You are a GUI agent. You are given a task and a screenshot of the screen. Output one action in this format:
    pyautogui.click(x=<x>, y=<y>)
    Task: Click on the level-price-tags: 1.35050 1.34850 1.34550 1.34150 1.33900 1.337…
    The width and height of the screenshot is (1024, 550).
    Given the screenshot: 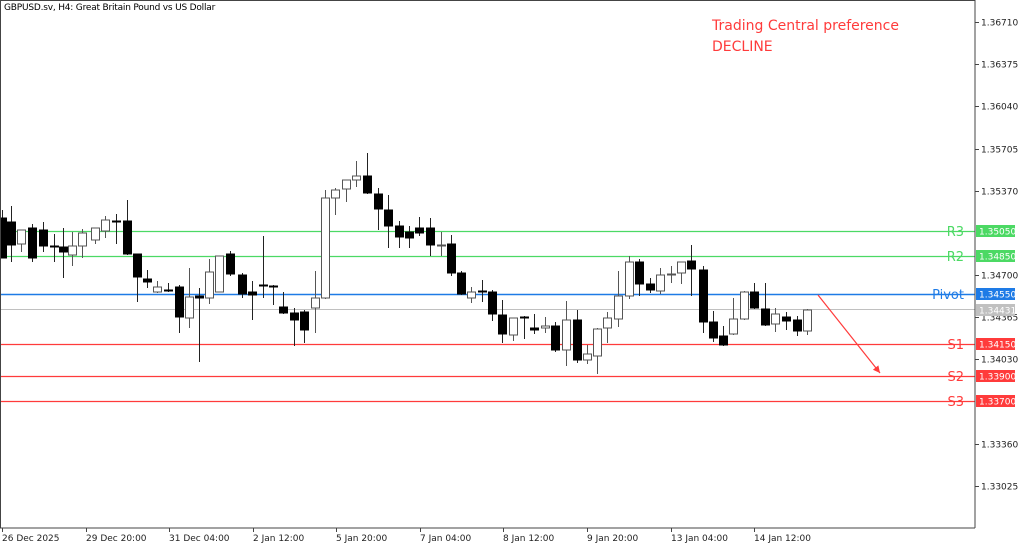 What is the action you would take?
    pyautogui.click(x=996, y=316)
    